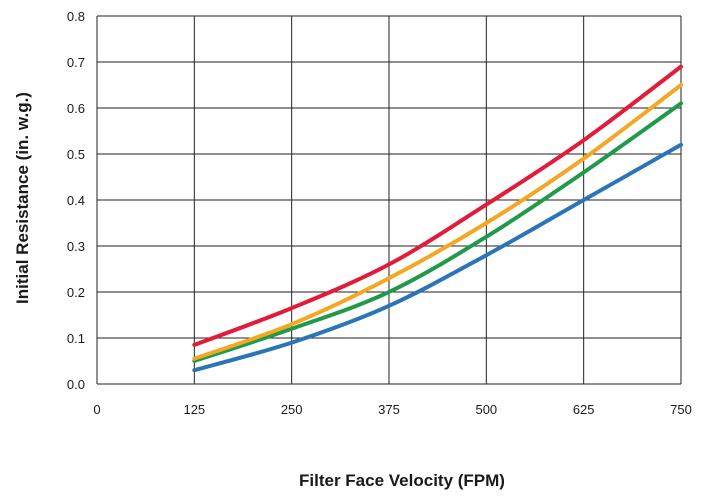 The width and height of the screenshot is (703, 497). What do you see at coordinates (76, 16) in the screenshot?
I see `y-tick-label: 0.8` at bounding box center [76, 16].